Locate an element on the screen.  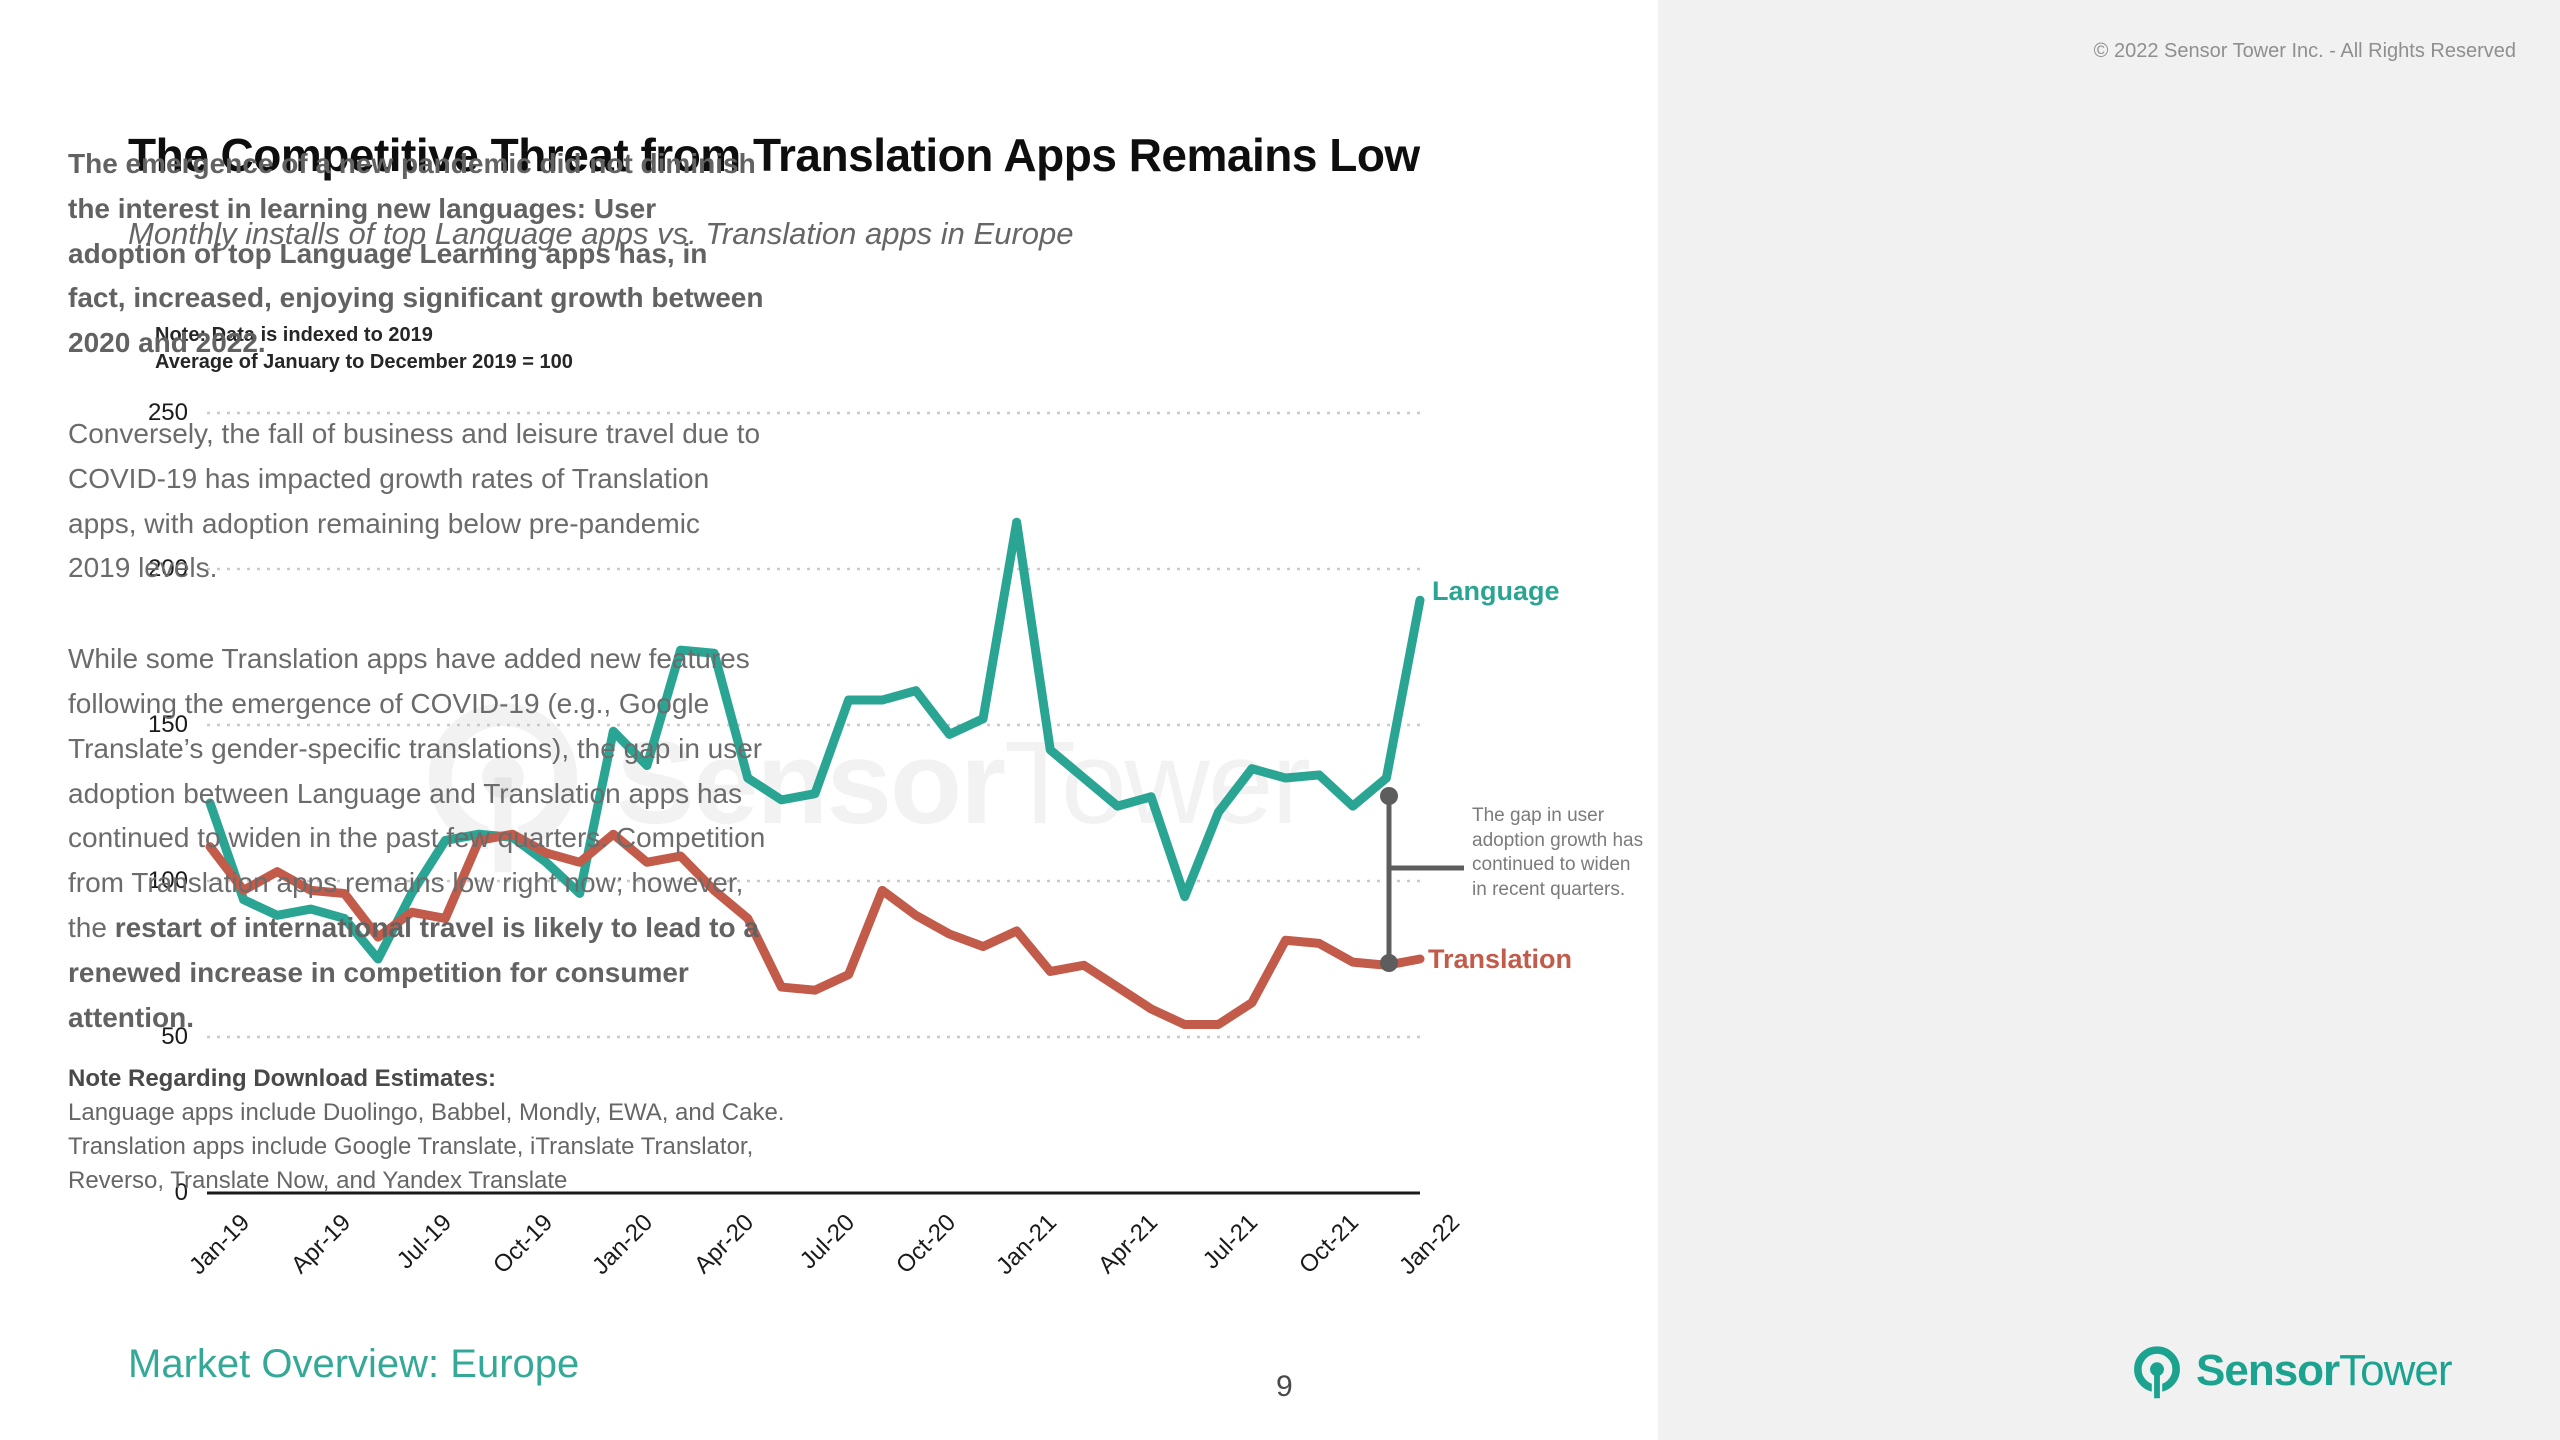
gap-annotation-bracket is located at coordinates (1422, 879).